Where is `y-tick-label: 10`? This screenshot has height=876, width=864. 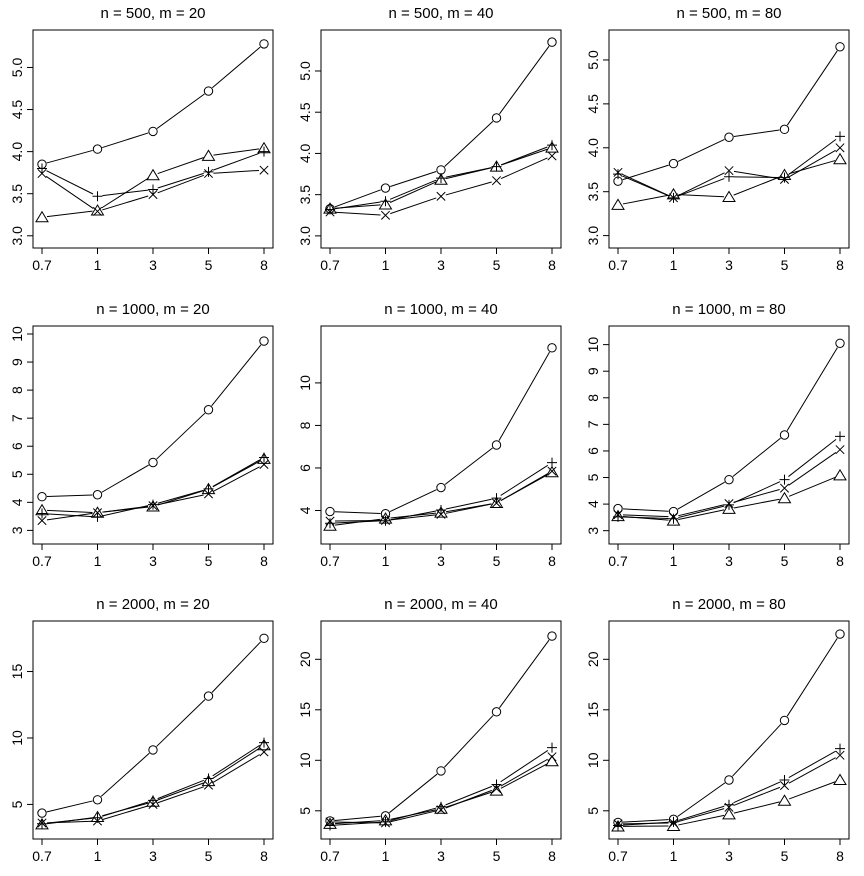
y-tick-label: 10 is located at coordinates (305, 383).